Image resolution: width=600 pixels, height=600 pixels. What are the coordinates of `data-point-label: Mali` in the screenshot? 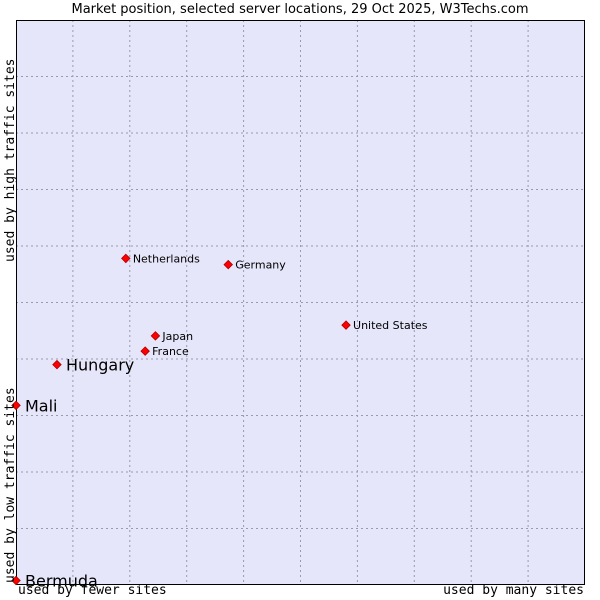 It's located at (41, 405).